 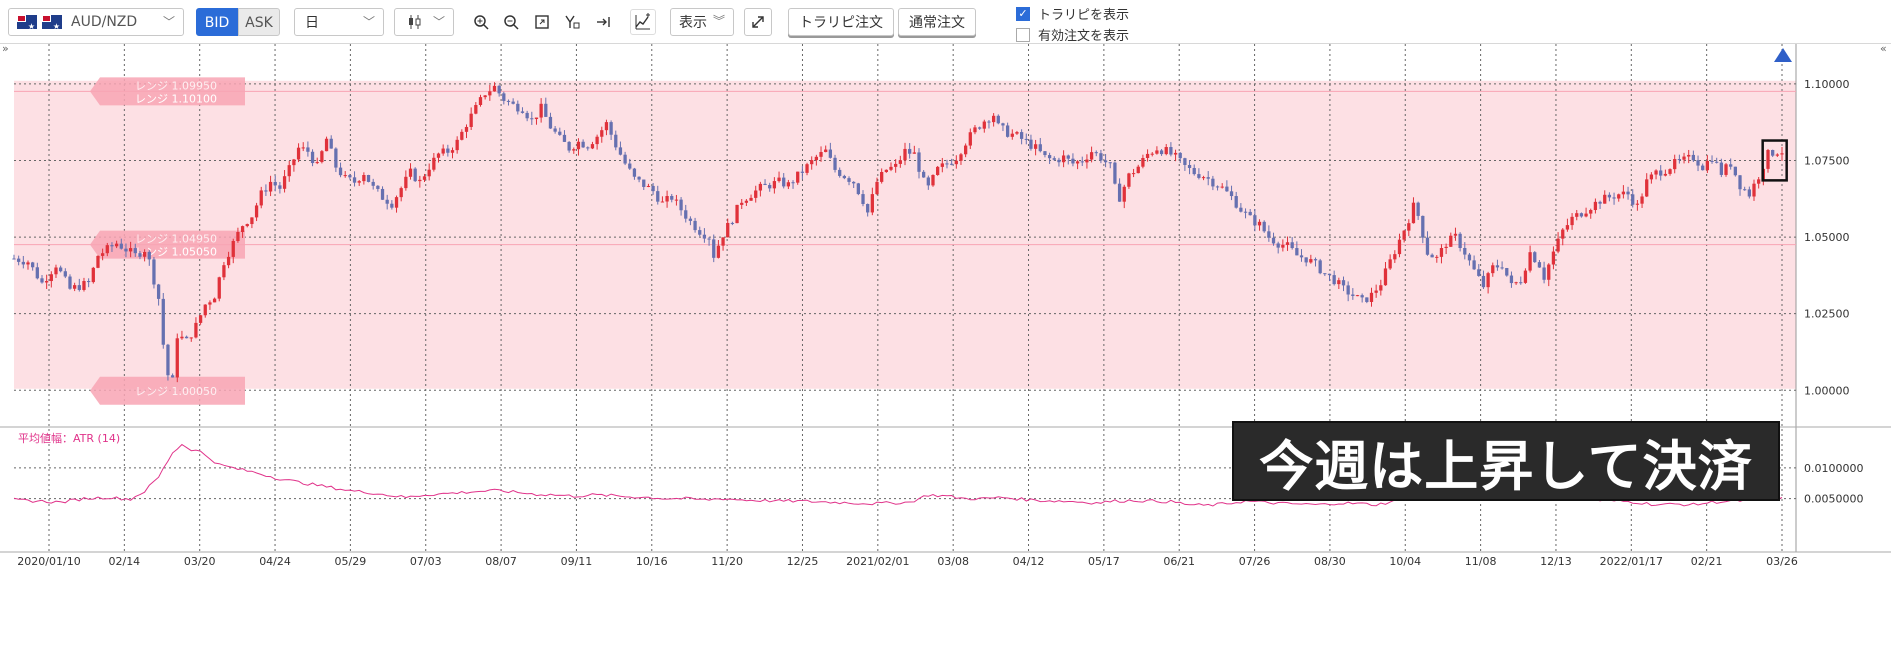 I want to click on zoom-in-icon, so click(x=481, y=22).